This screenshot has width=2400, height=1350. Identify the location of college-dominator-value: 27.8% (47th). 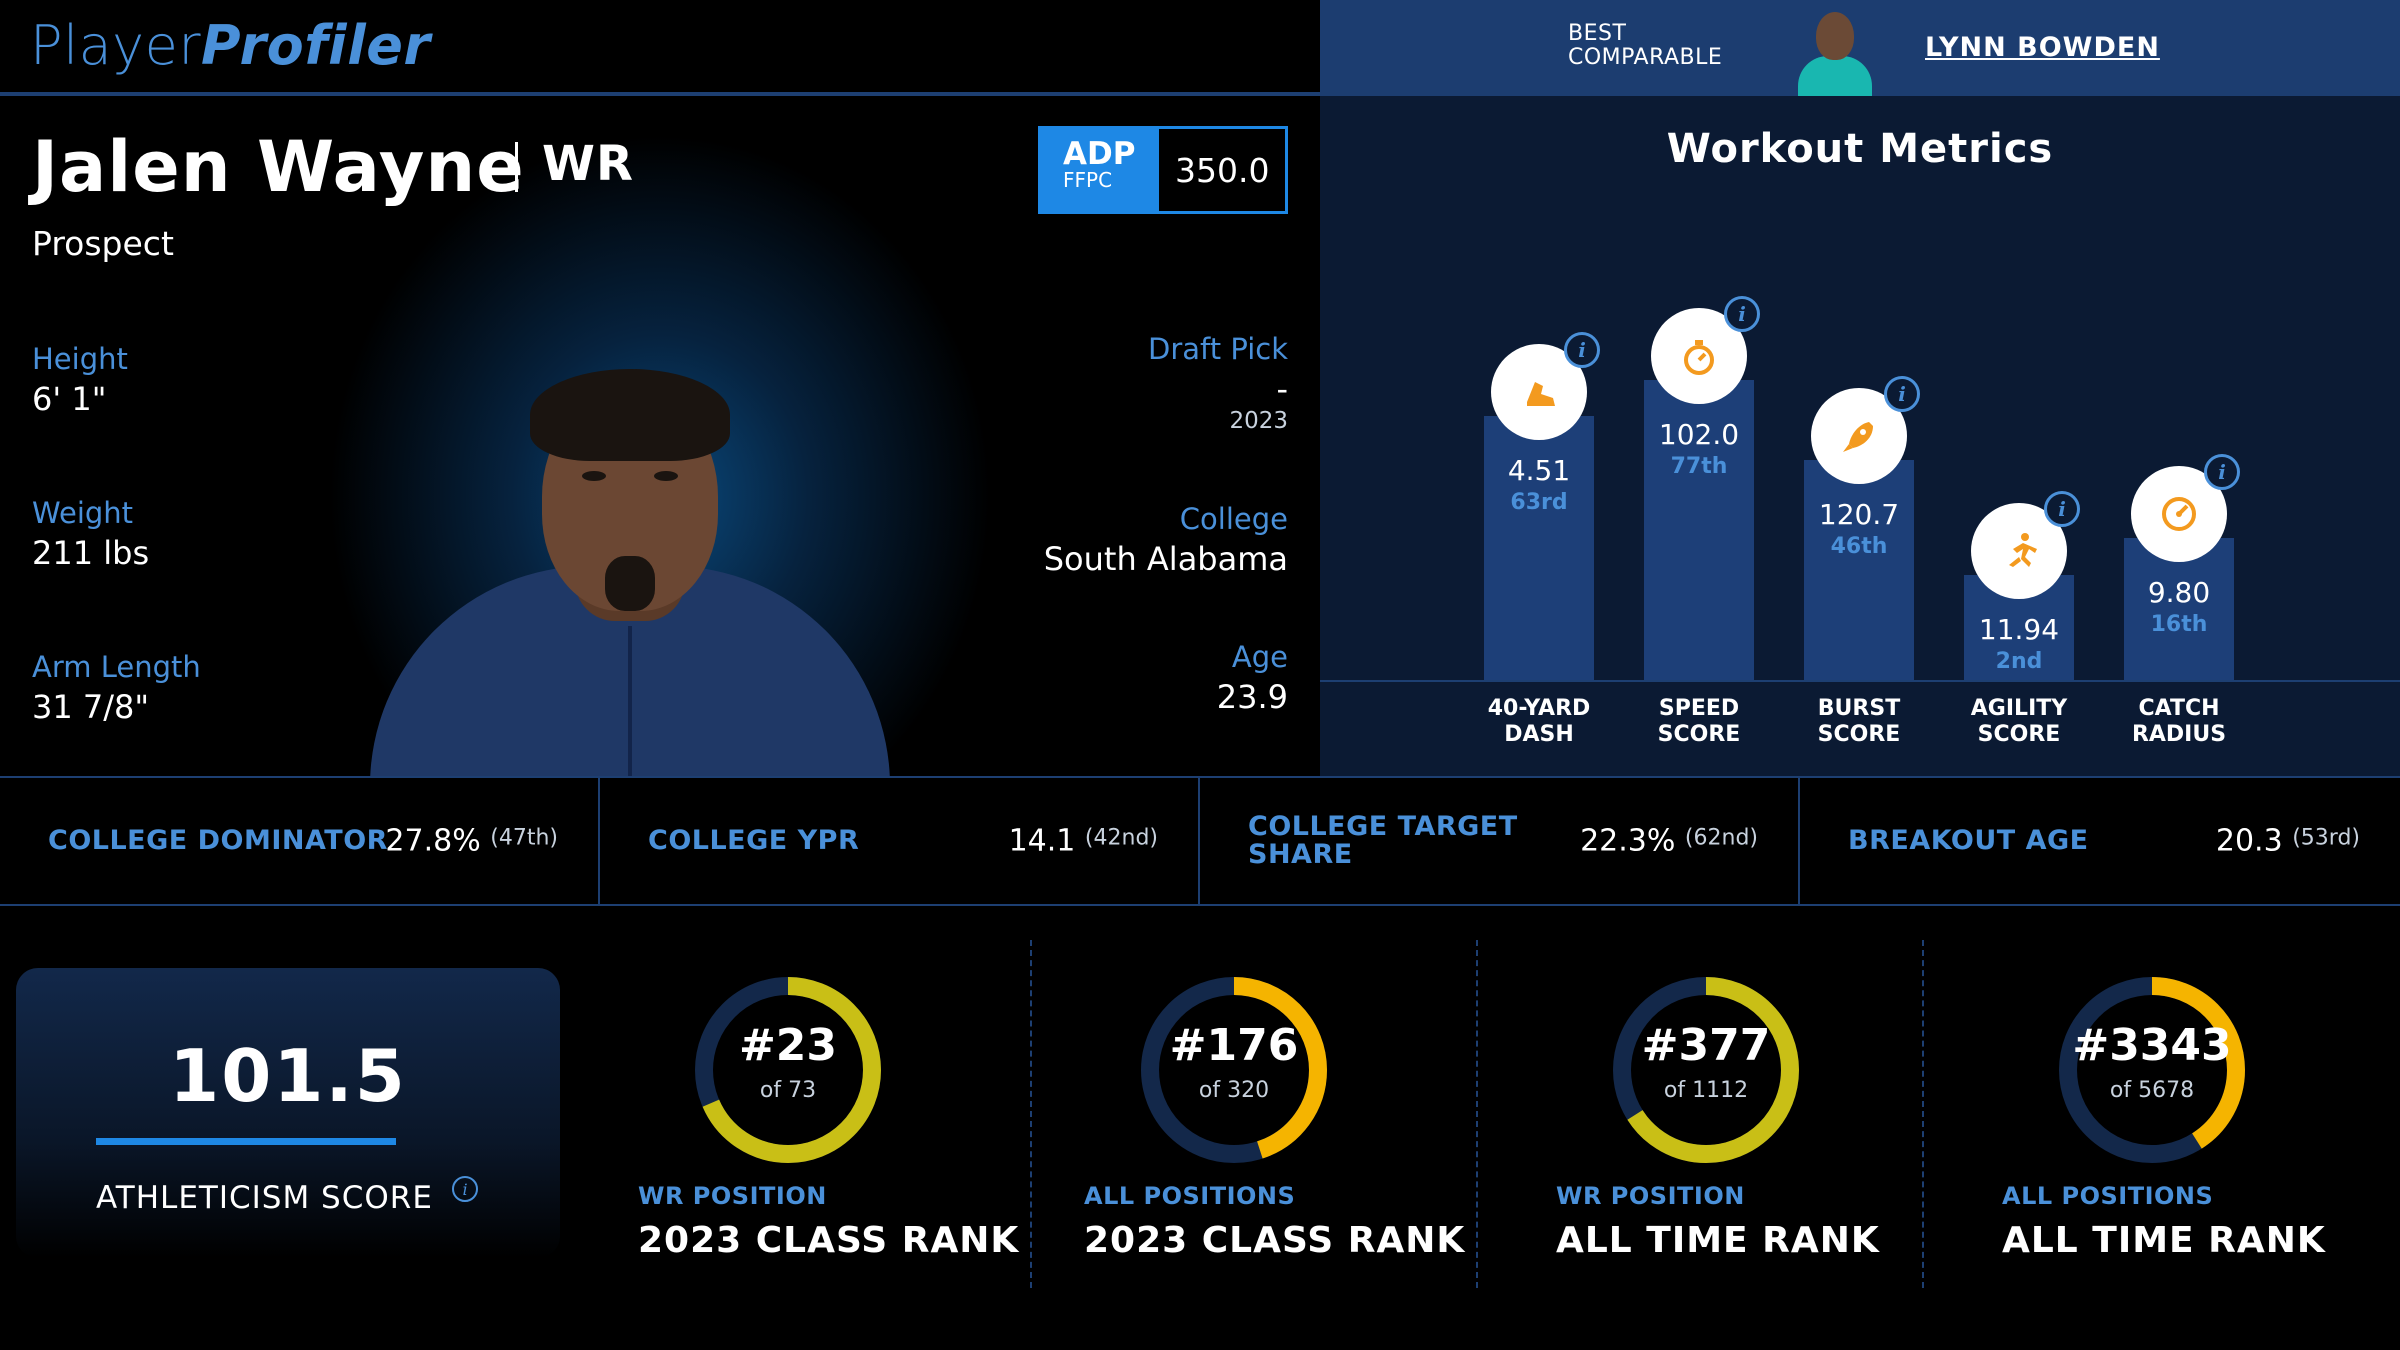
(471, 841).